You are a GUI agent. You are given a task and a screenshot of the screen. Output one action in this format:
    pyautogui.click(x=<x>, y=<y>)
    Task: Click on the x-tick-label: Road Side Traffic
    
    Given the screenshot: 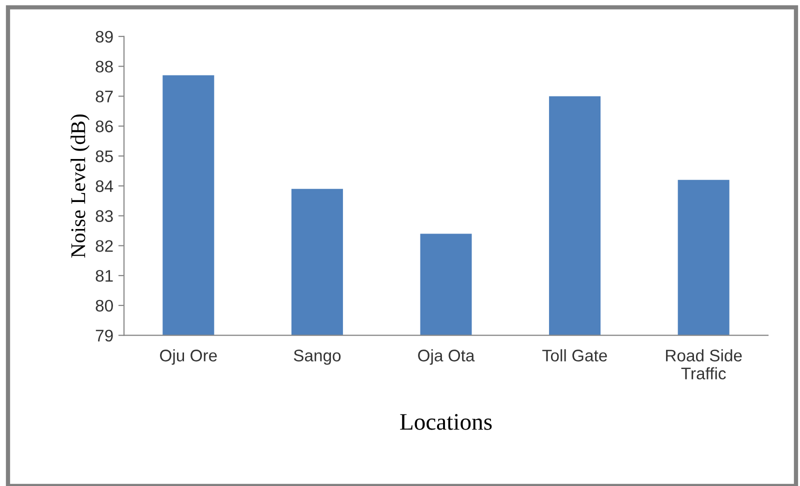 What is the action you would take?
    pyautogui.click(x=704, y=364)
    